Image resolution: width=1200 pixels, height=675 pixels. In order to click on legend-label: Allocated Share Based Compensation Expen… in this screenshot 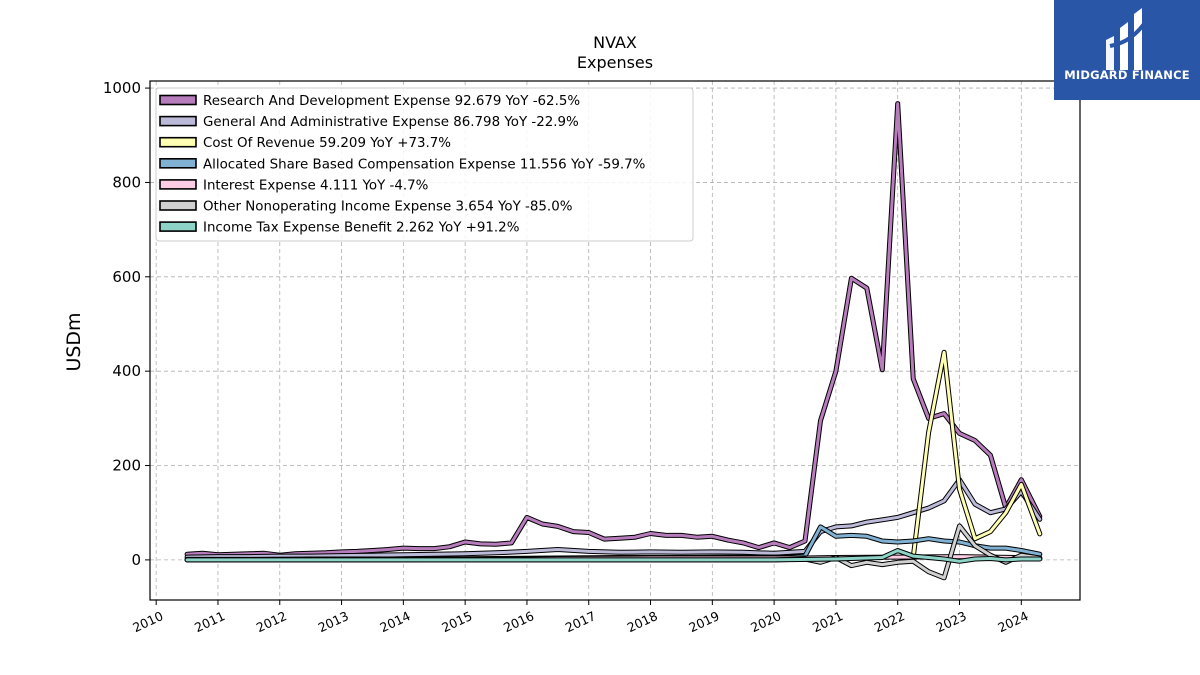, I will do `click(424, 164)`.